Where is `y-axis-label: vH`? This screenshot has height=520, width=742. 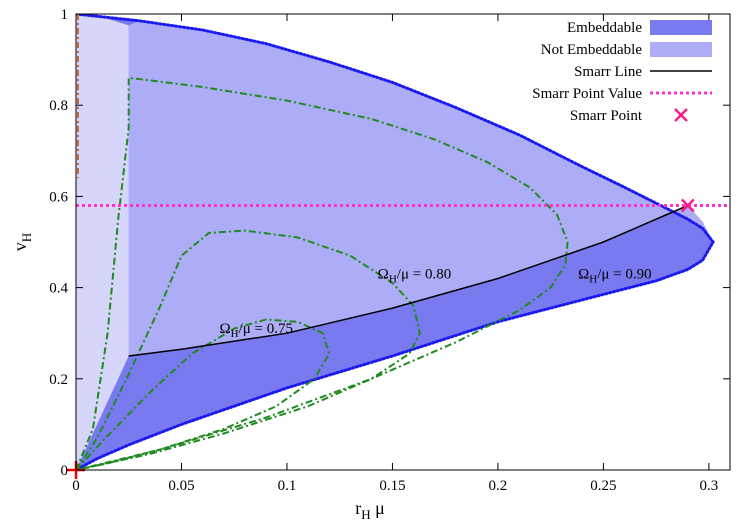 y-axis-label: vH is located at coordinates (22, 242).